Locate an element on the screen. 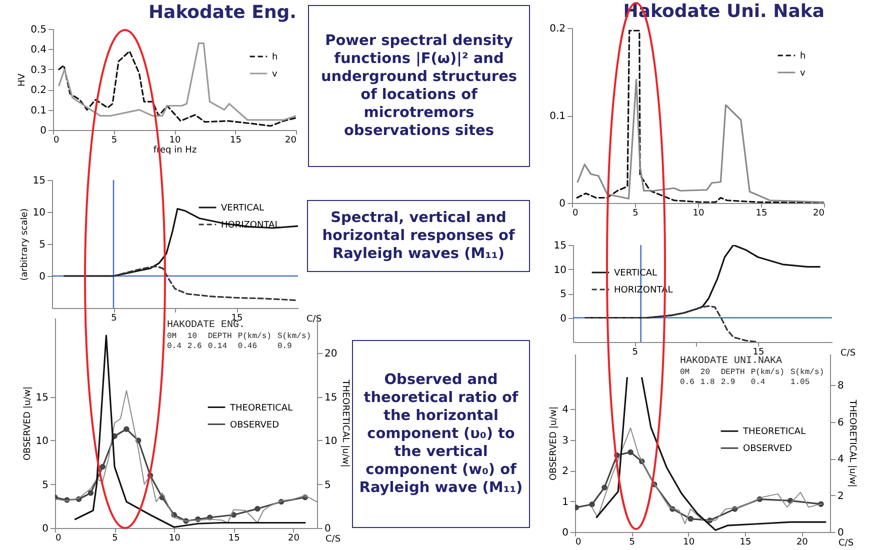  y-tick-label: 4 is located at coordinates (565, 410).